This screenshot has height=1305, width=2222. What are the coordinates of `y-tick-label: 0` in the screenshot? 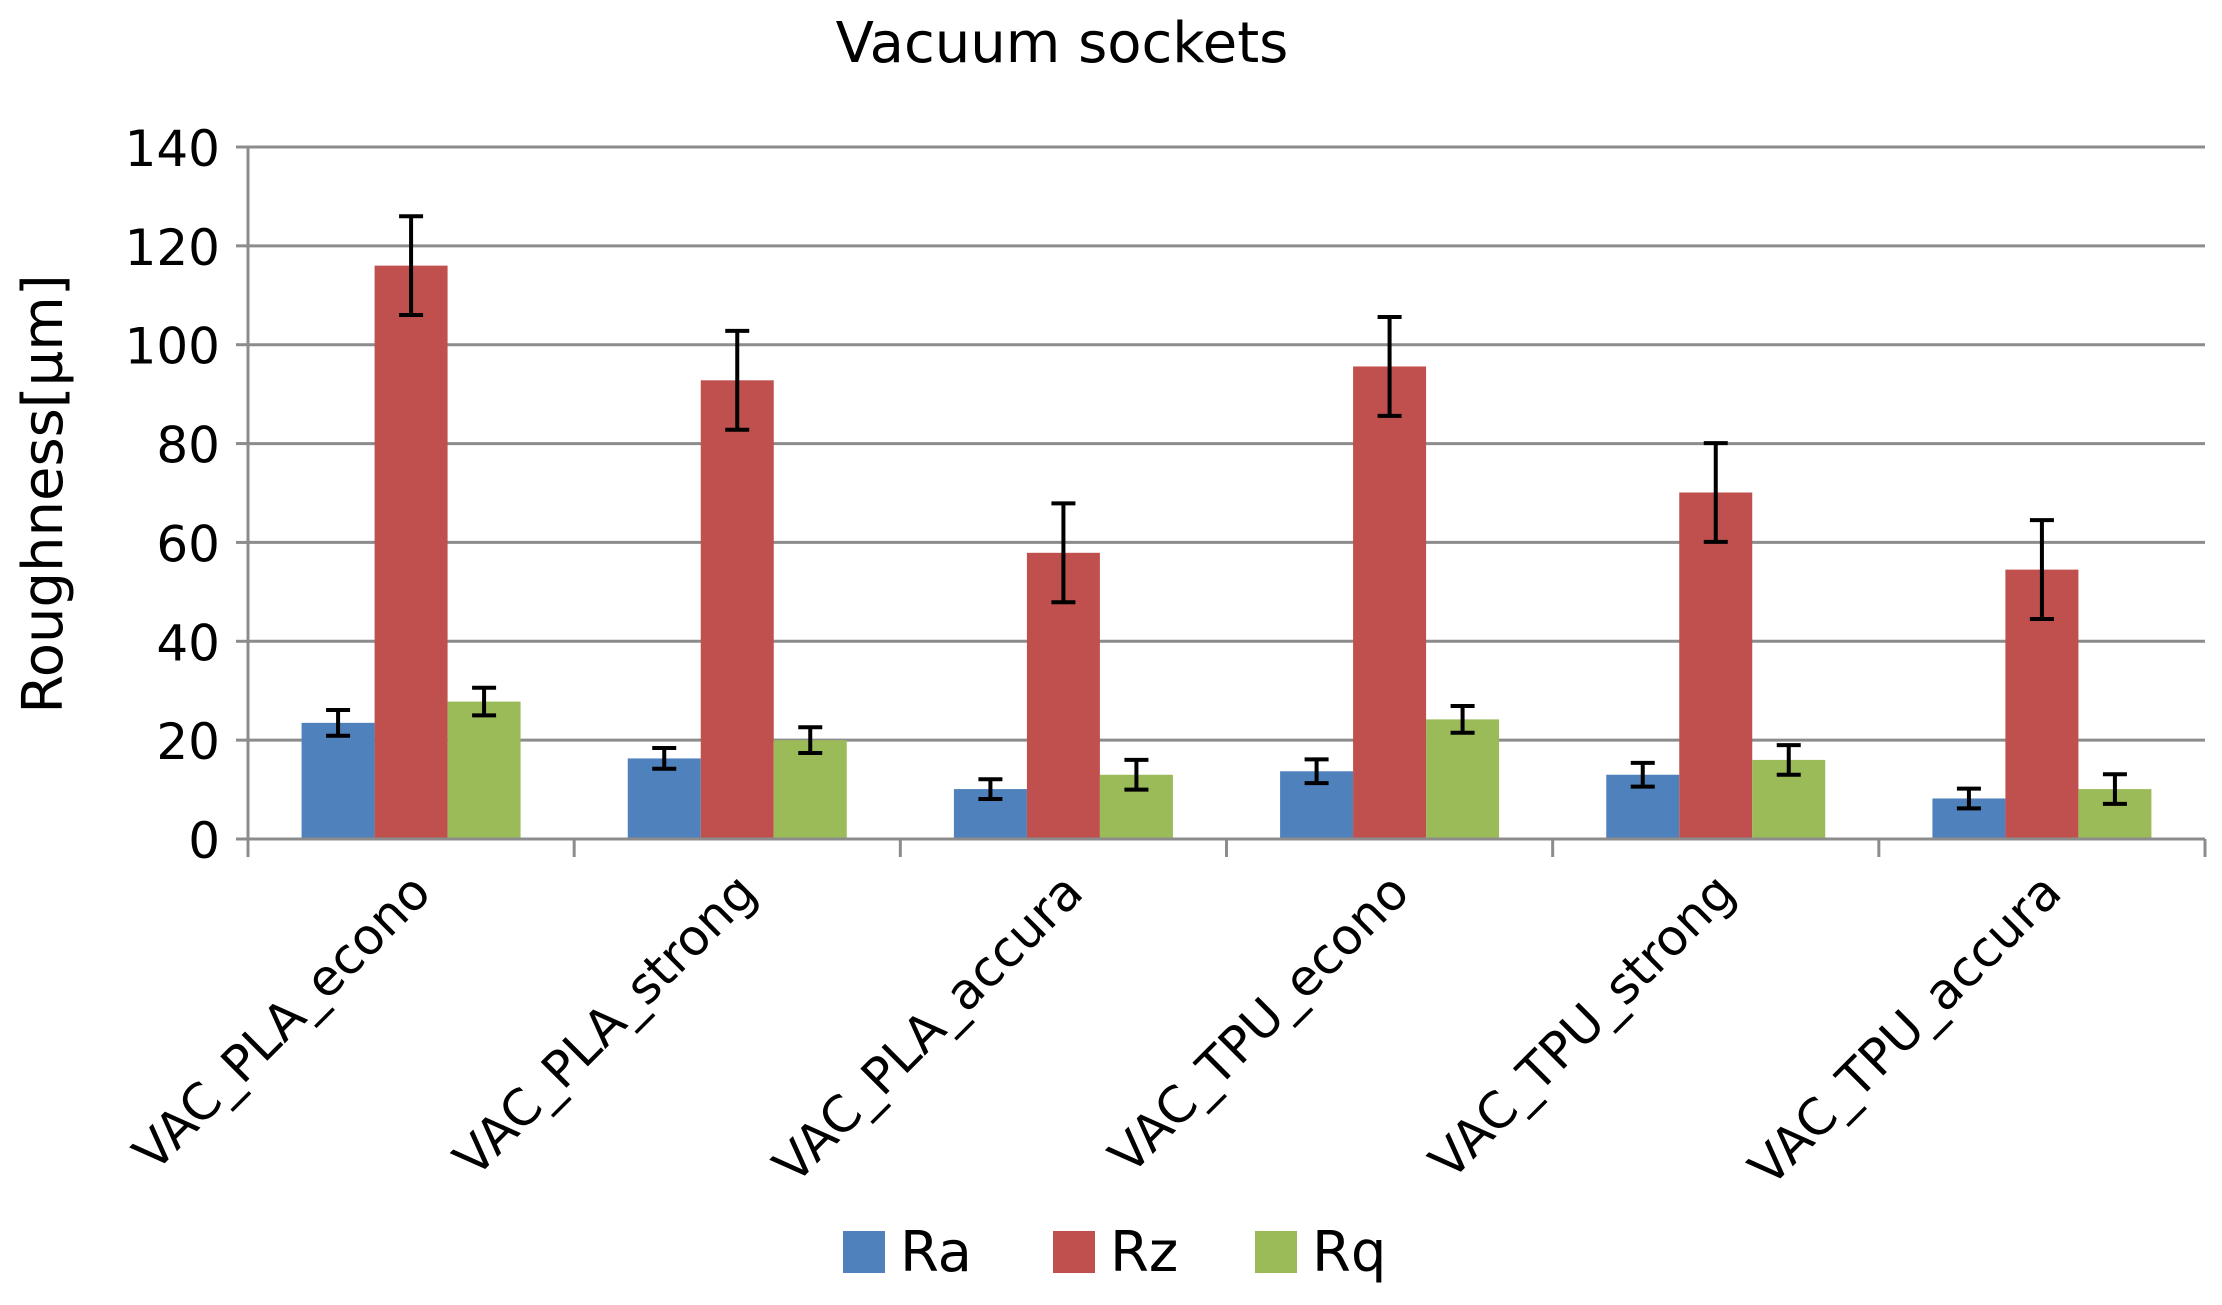 It's located at (204, 841).